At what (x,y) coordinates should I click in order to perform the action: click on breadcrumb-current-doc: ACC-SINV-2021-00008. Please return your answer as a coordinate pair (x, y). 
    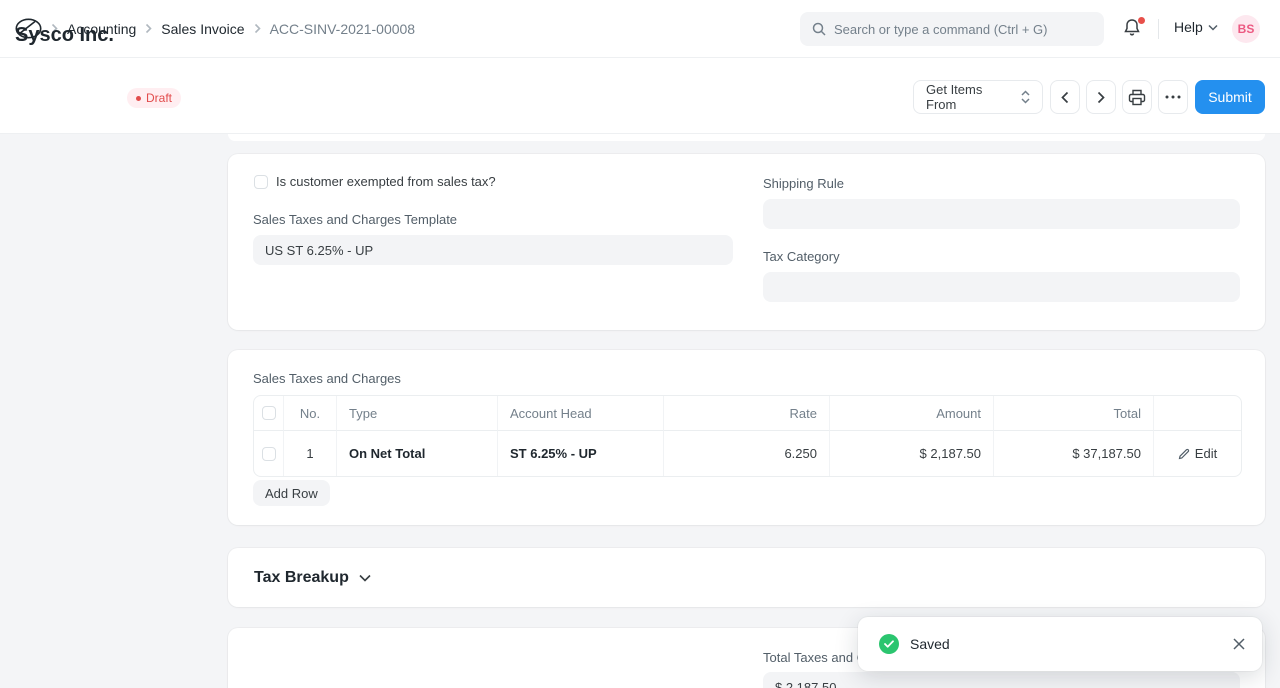
    Looking at the image, I should click on (342, 28).